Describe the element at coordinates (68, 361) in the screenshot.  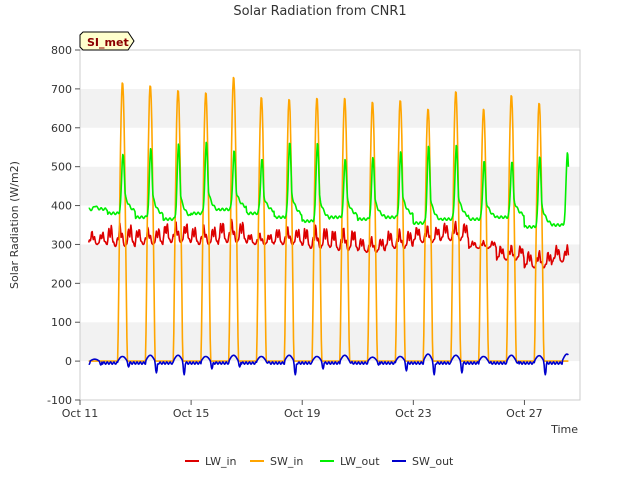
I see `y-tick-label: 0` at that location.